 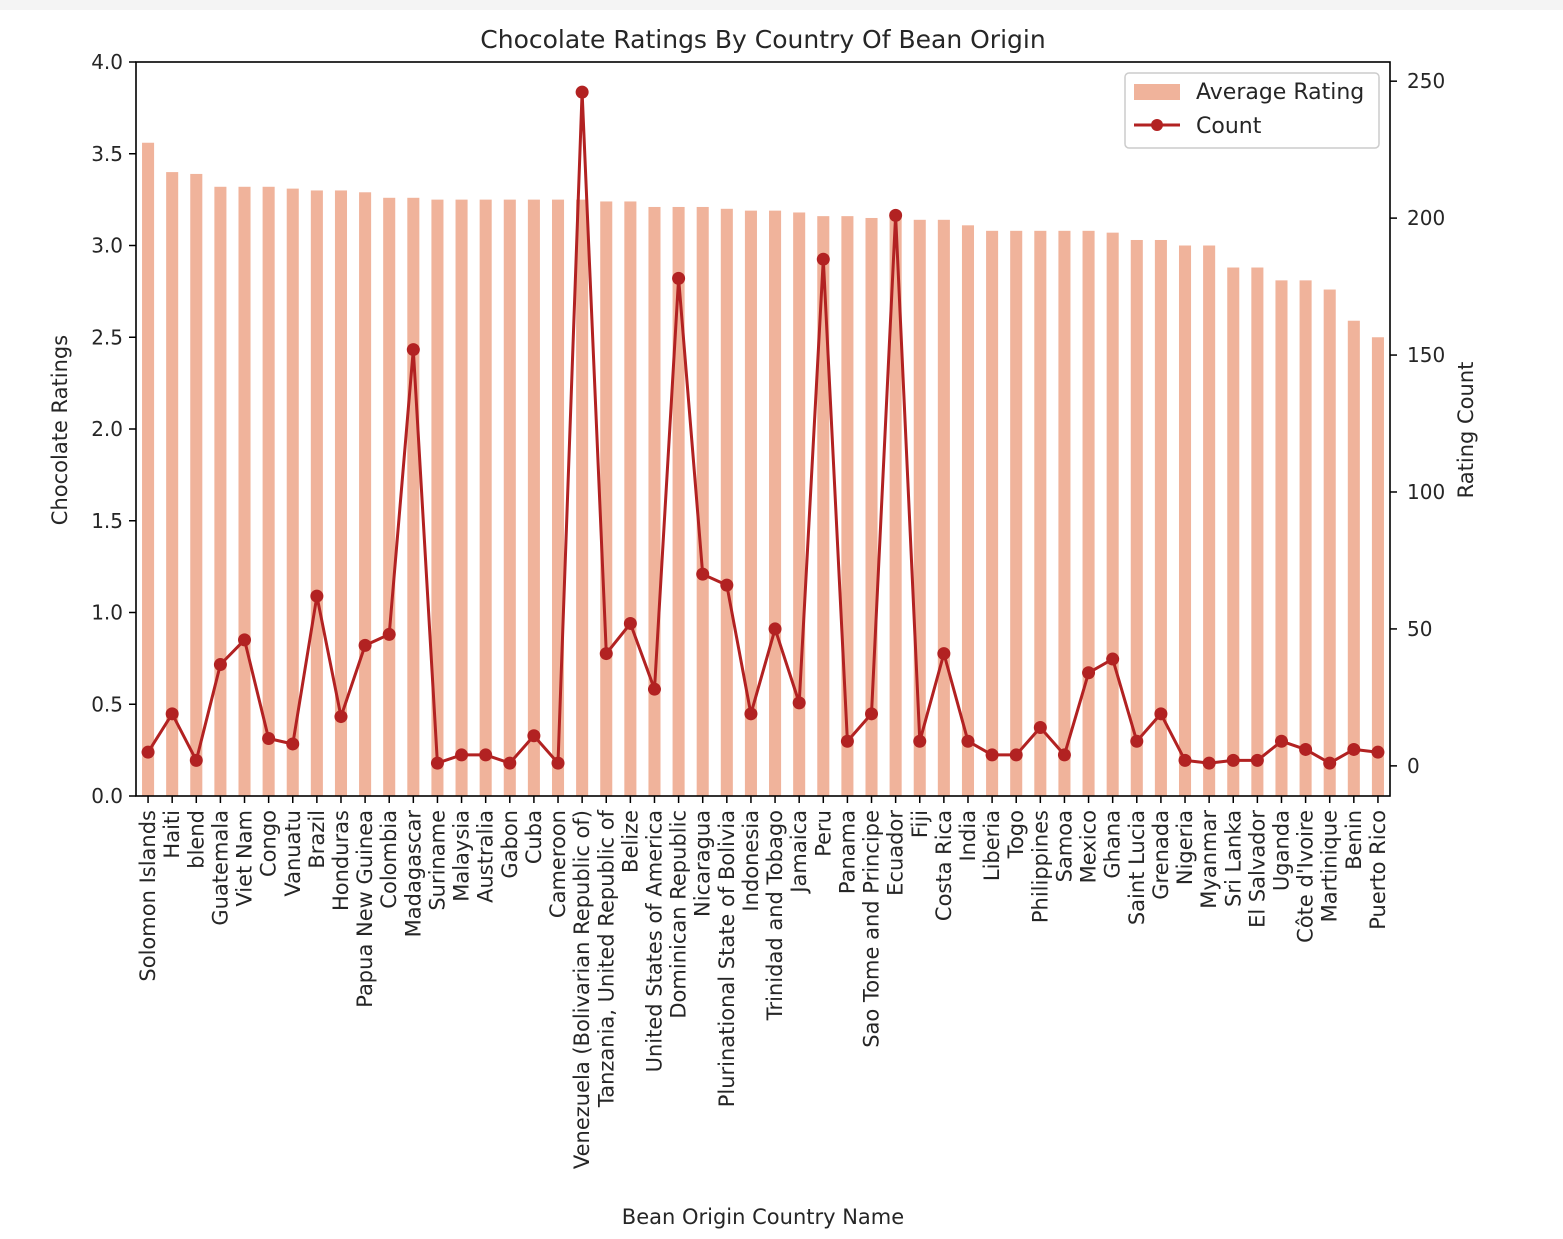 What do you see at coordinates (107, 613) in the screenshot?
I see `y-tick-label: 1.0` at bounding box center [107, 613].